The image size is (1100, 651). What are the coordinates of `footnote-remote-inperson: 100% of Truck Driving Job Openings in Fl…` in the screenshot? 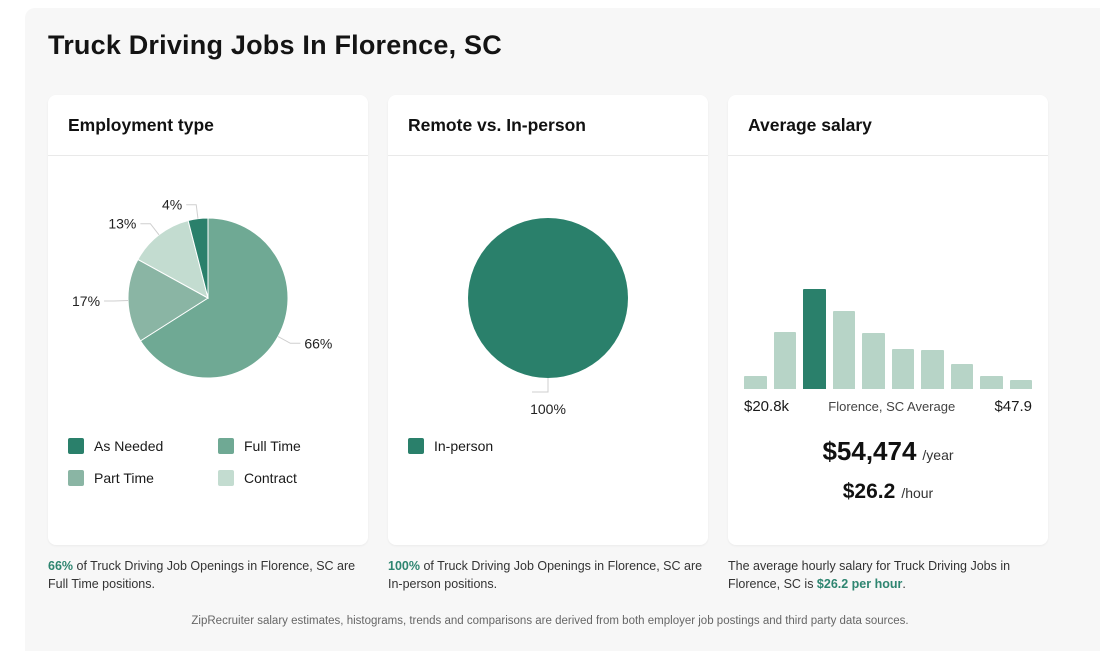 It's located at (548, 575).